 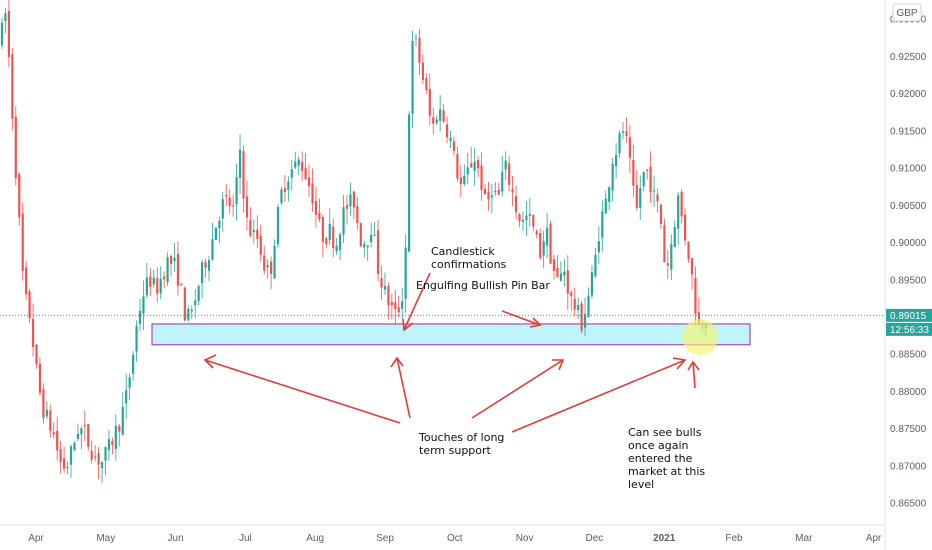 What do you see at coordinates (535, 322) in the screenshot?
I see `arrow-engulfing-head` at bounding box center [535, 322].